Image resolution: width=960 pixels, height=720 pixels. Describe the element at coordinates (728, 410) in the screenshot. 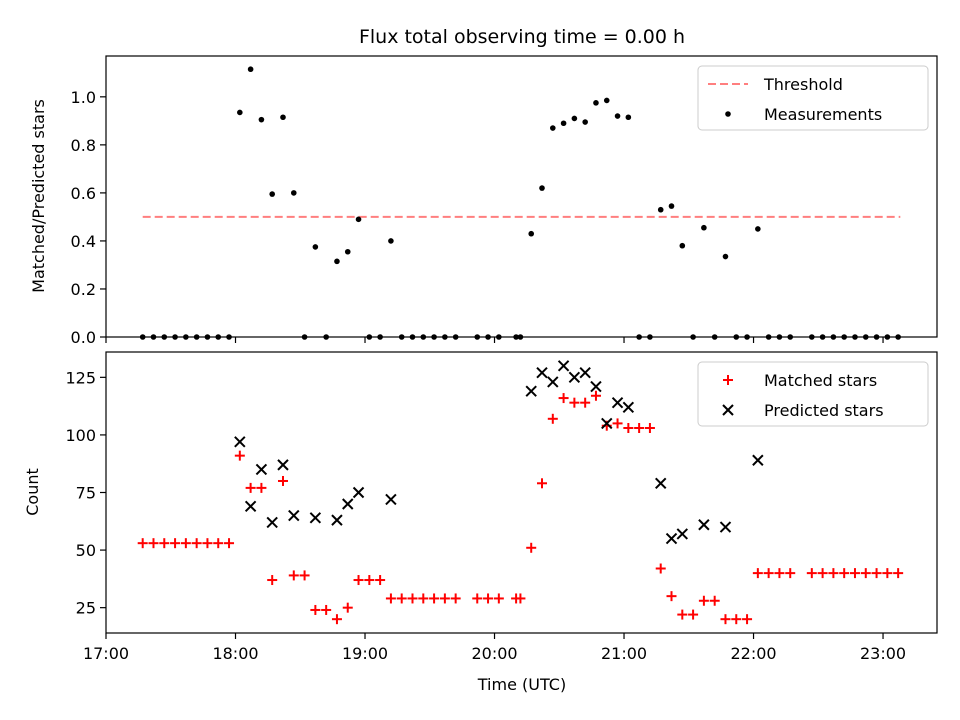

I see `legend-predicted-marker` at that location.